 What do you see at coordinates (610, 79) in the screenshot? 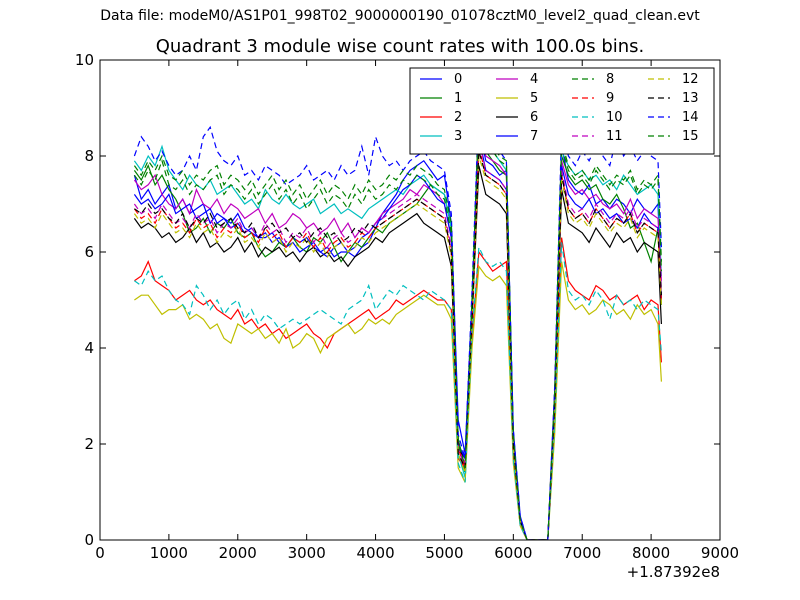
I see `legend-label-8: 8` at bounding box center [610, 79].